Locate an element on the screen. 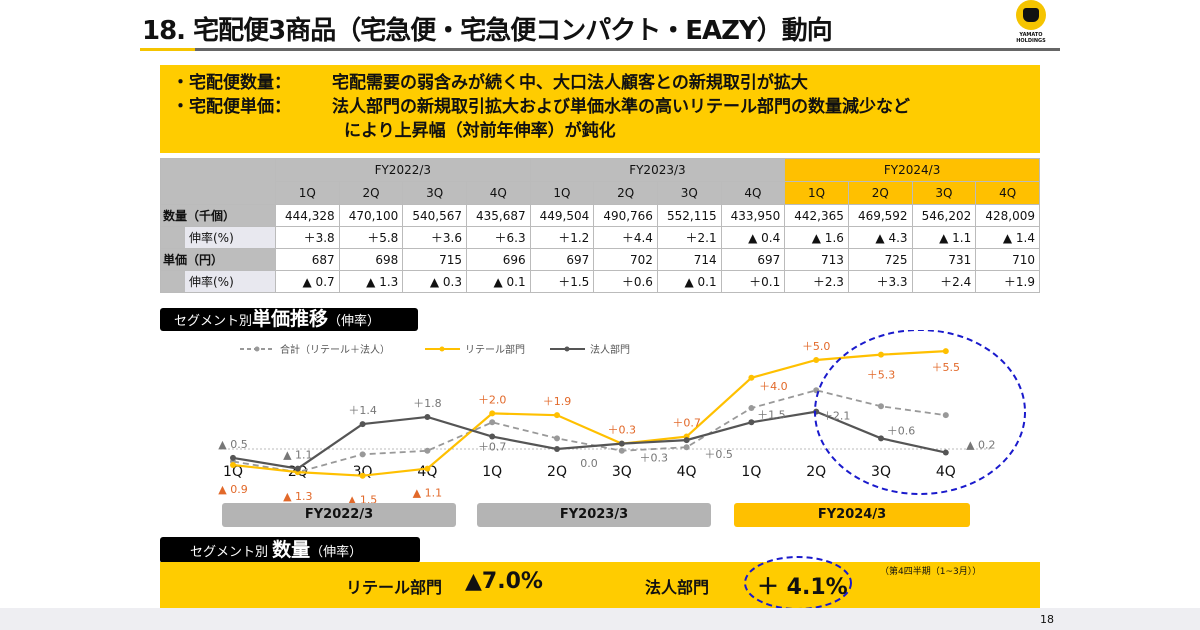 The width and height of the screenshot is (1200, 630). data-label: ＋4.0 is located at coordinates (773, 386).